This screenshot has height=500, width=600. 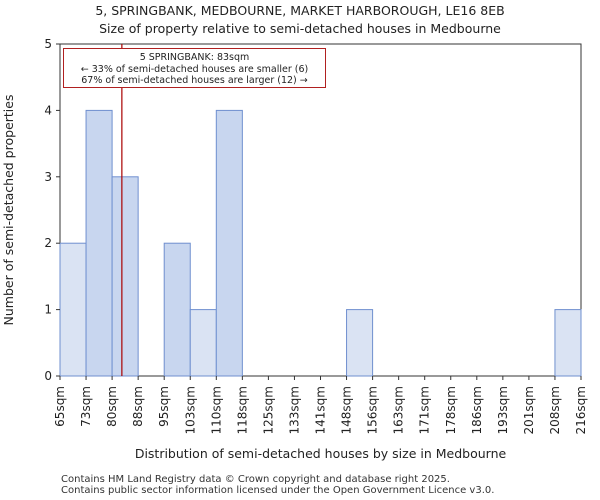 I want to click on x-tick-label-73sqm: 73sqm, so click(x=86, y=406).